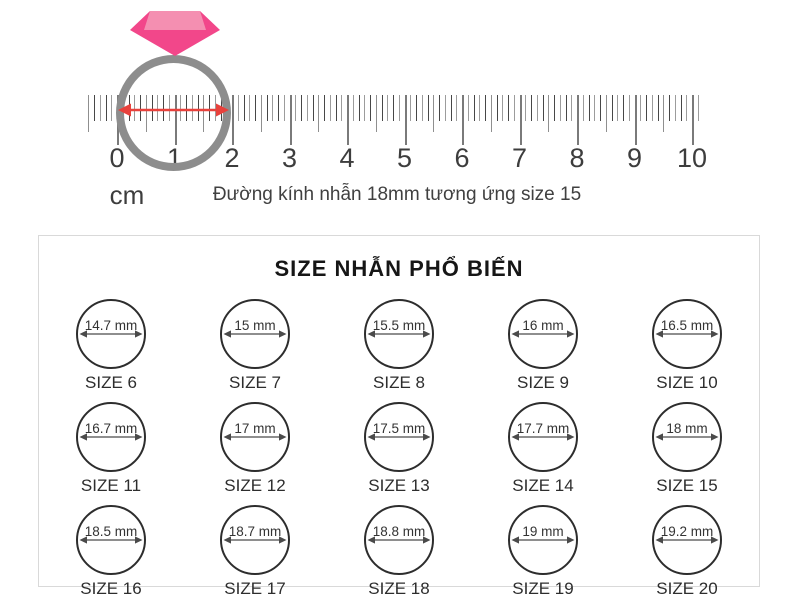 Image resolution: width=800 pixels, height=600 pixels. What do you see at coordinates (255, 382) in the screenshot?
I see `size-label: SIZE 7` at bounding box center [255, 382].